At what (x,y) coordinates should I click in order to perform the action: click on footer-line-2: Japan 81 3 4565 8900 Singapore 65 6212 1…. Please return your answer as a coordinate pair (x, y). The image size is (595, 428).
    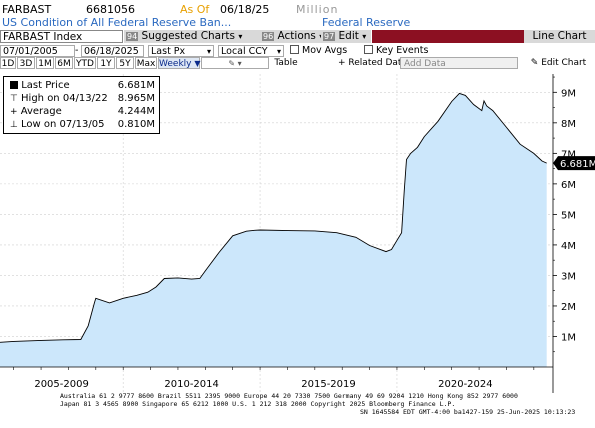
    Looking at the image, I should click on (258, 404).